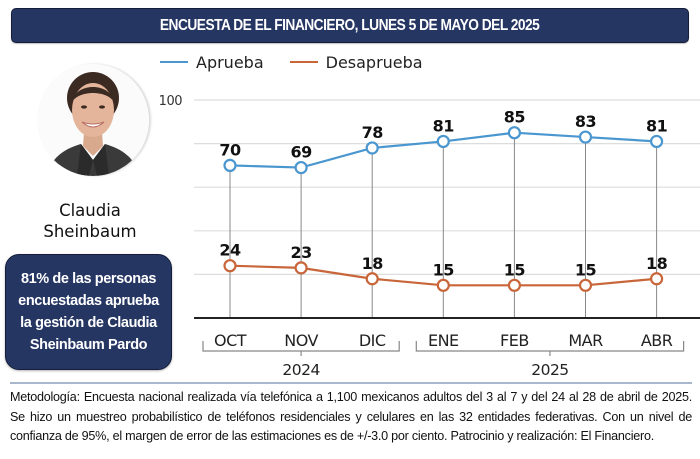  Describe the element at coordinates (514, 340) in the screenshot. I see `x-tick-label: FEB` at that location.